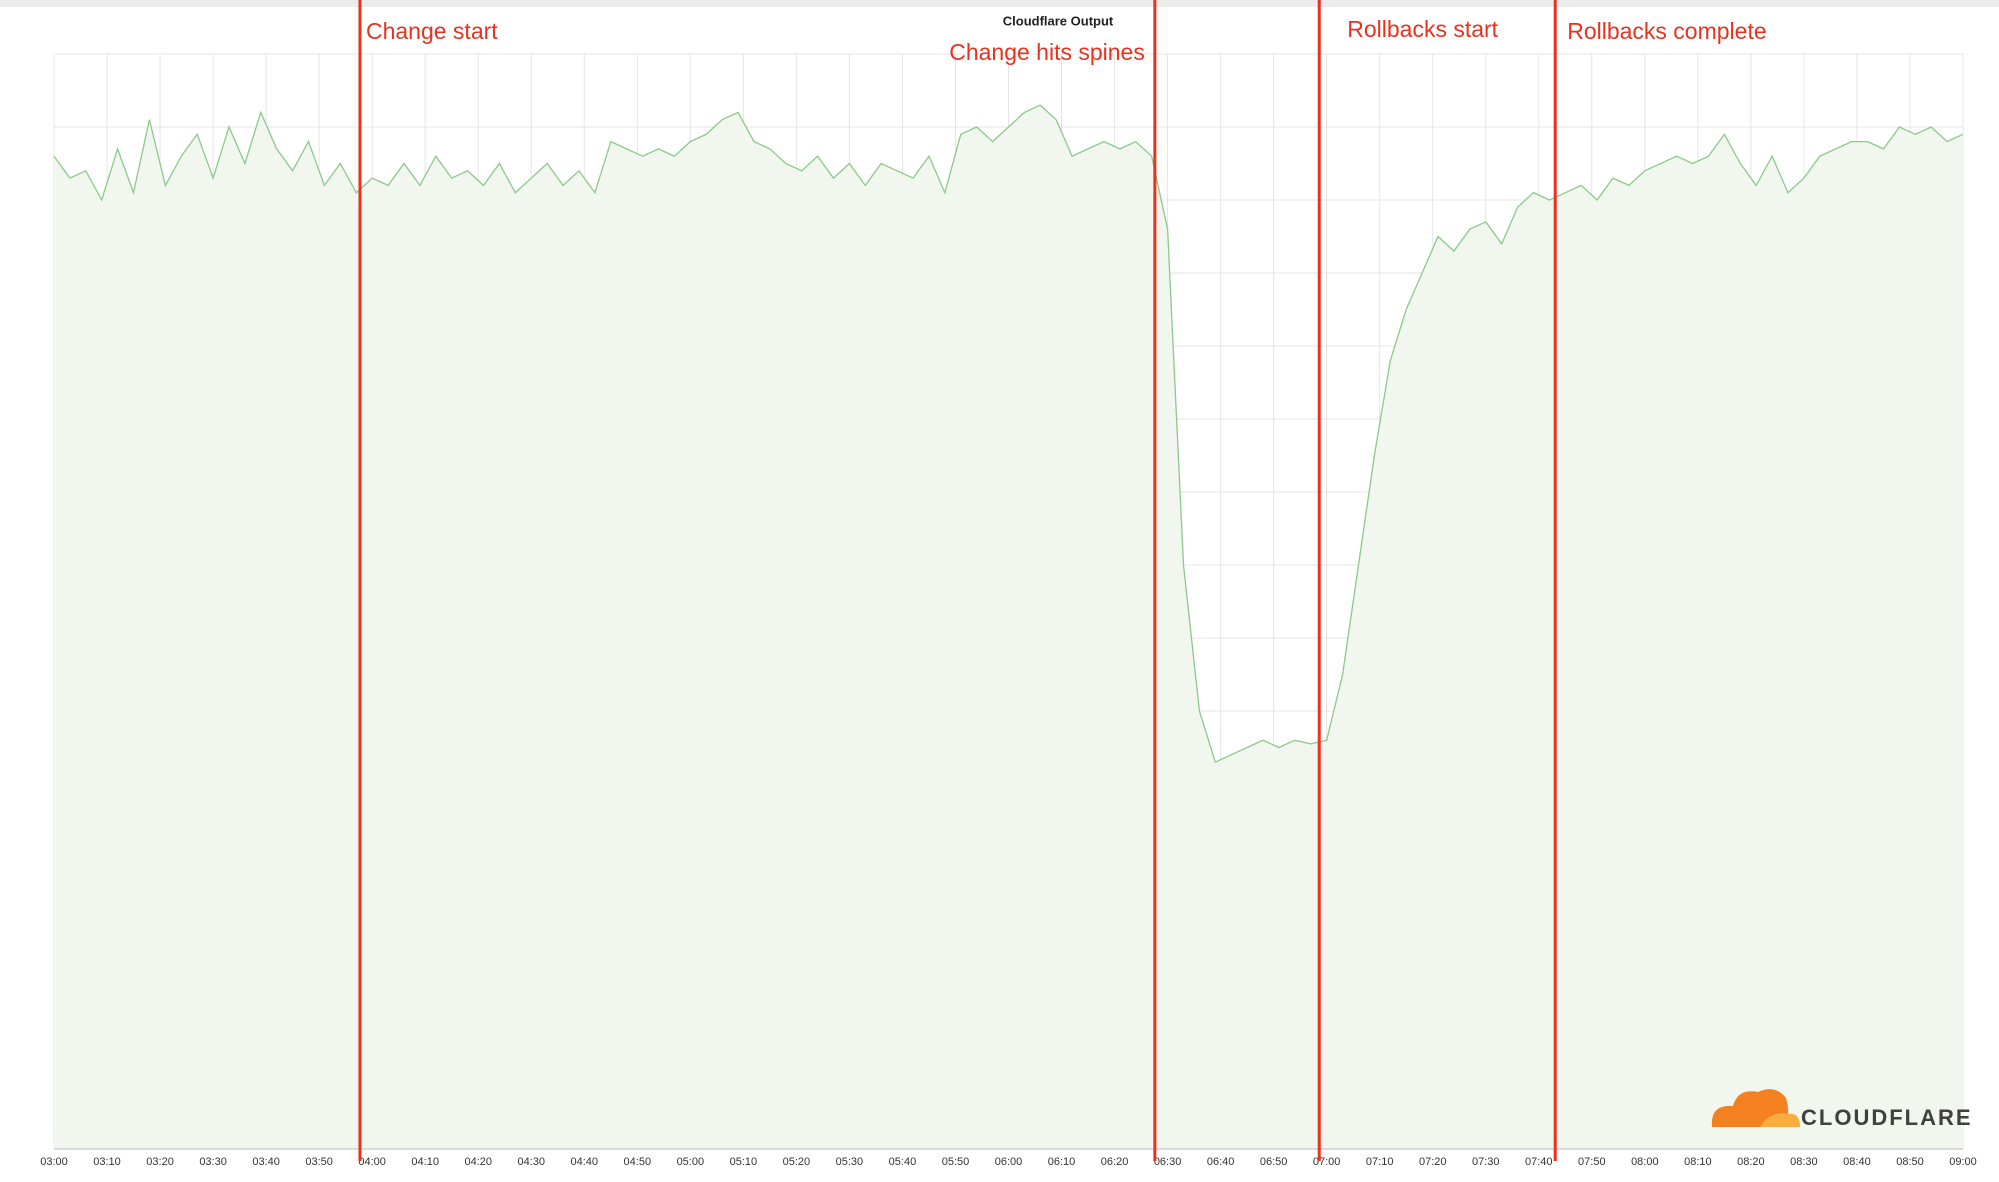 This screenshot has height=1182, width=1999. Describe the element at coordinates (999, 3) in the screenshot. I see `top-bar` at that location.